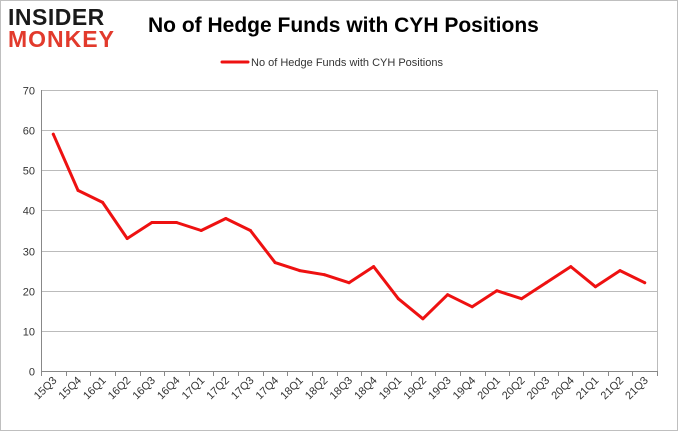  I want to click on y-tick-label: 20, so click(29, 293).